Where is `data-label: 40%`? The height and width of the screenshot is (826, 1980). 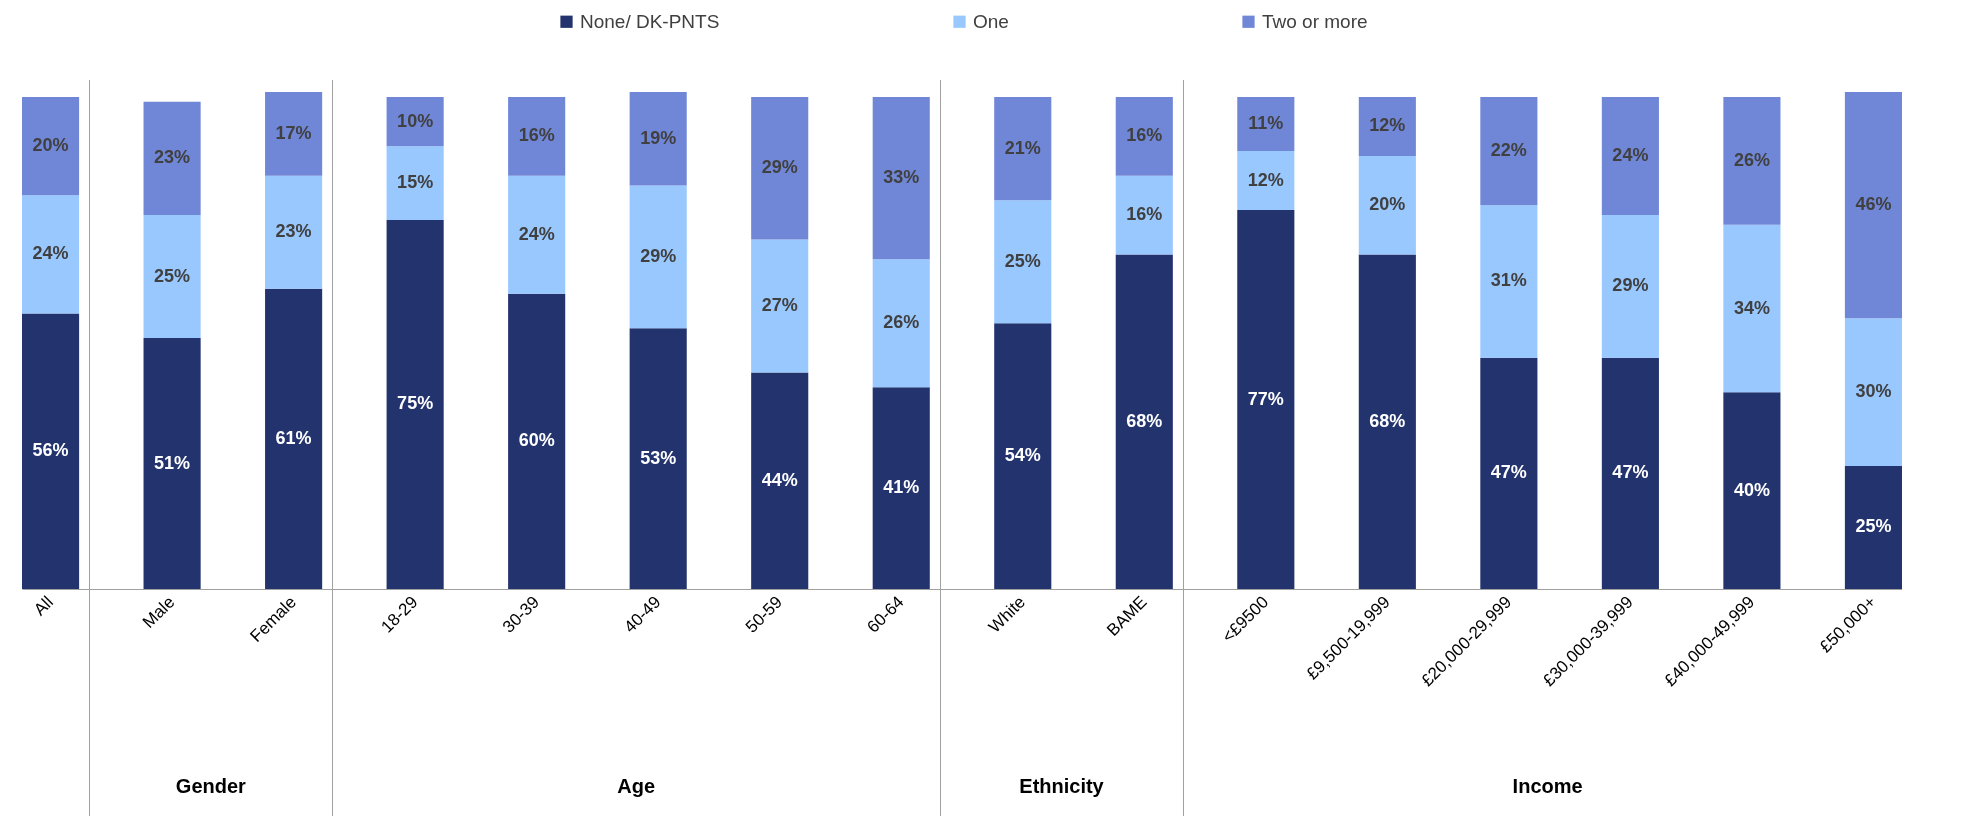
data-label: 40% is located at coordinates (1751, 489).